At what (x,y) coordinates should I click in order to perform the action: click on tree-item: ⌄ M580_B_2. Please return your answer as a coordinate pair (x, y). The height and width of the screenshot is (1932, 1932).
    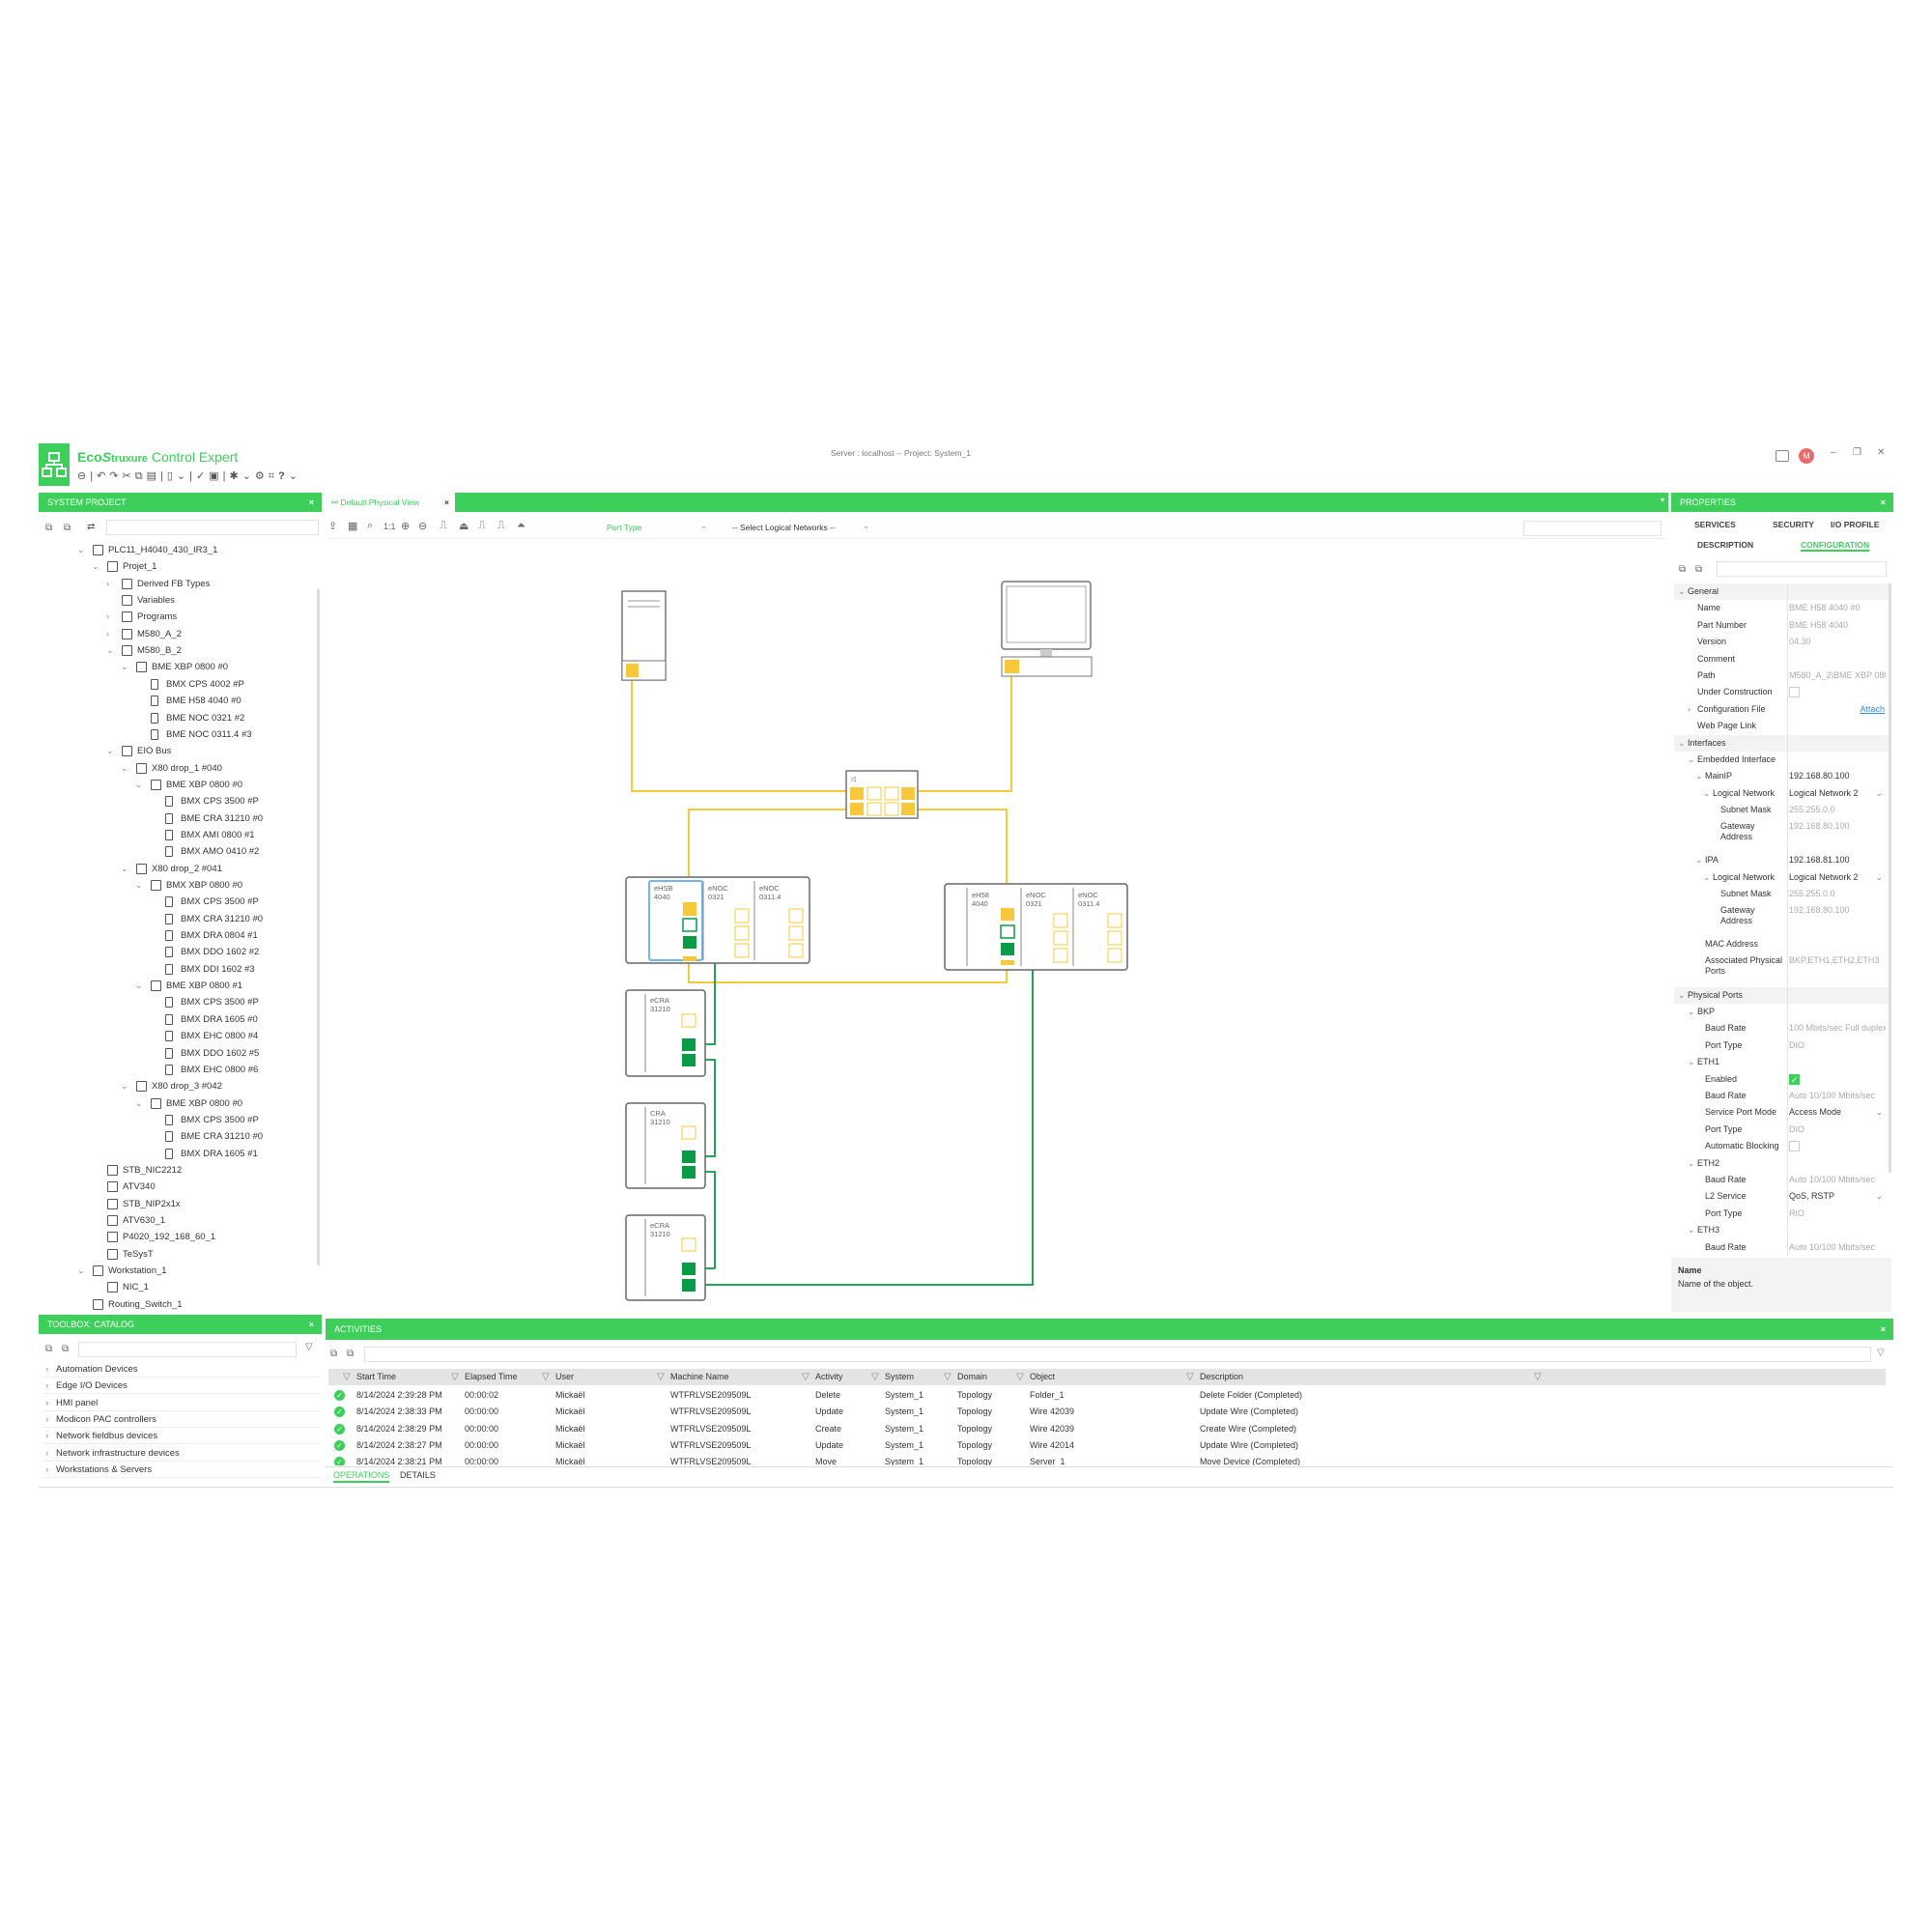
    Looking at the image, I should click on (178, 650).